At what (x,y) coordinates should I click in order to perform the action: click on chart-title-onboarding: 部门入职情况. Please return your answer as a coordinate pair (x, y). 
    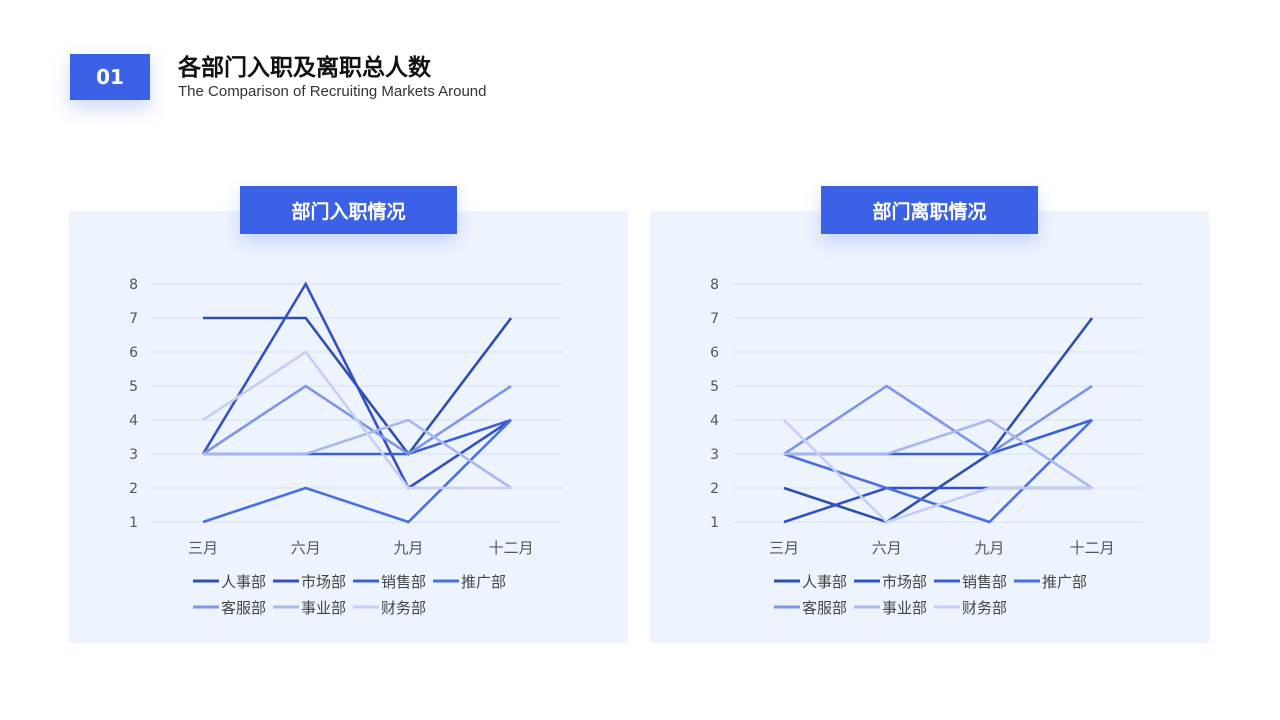
    Looking at the image, I should click on (348, 210).